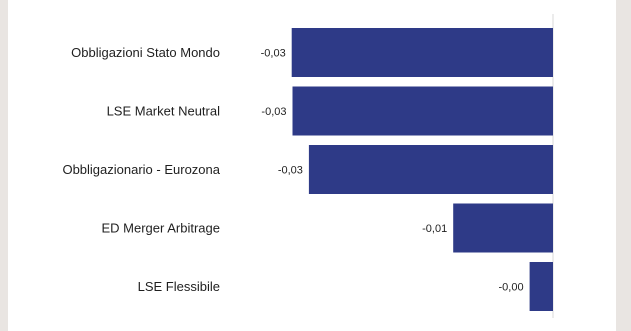  What do you see at coordinates (161, 228) in the screenshot?
I see `category-label: ED Merger Arbitrage` at bounding box center [161, 228].